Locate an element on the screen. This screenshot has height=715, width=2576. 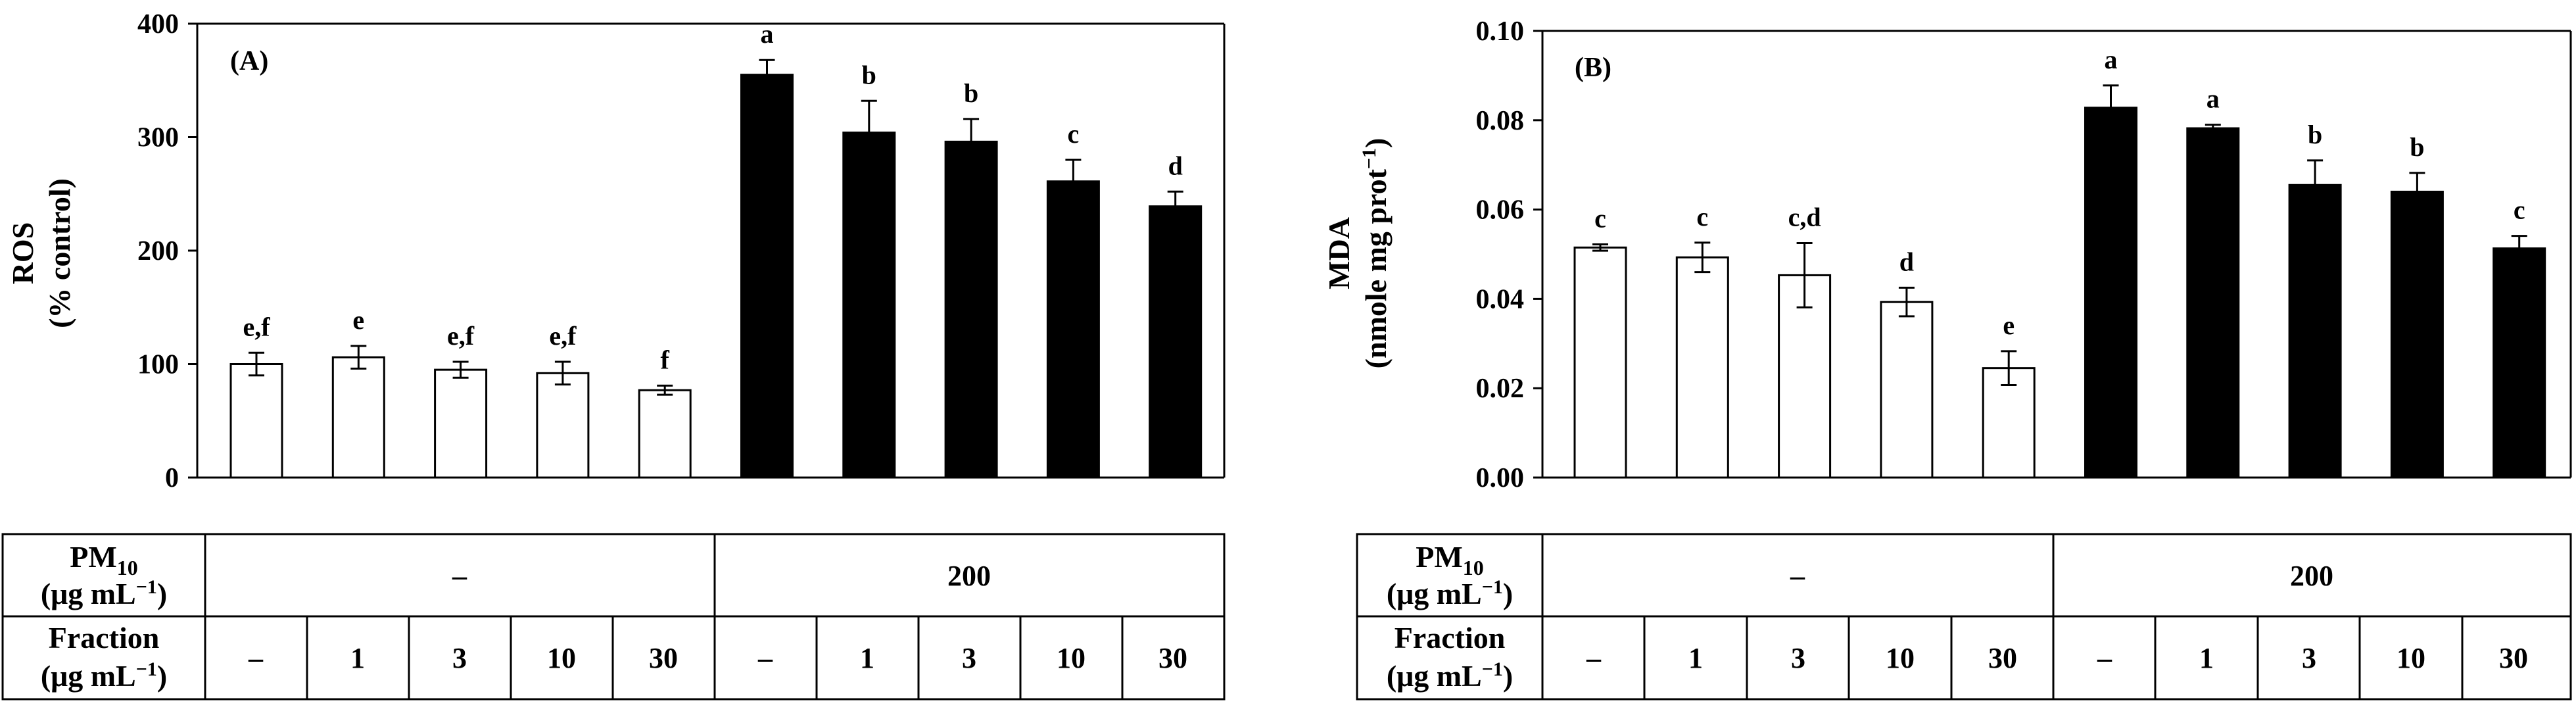
panel-b-y-label-superscript: −1 is located at coordinates (1369, 158).